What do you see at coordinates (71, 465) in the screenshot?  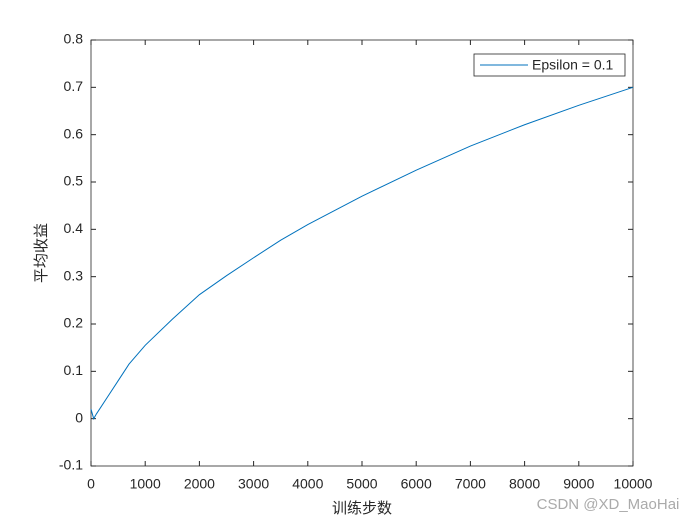 I see `y-tick-label: -0.1` at bounding box center [71, 465].